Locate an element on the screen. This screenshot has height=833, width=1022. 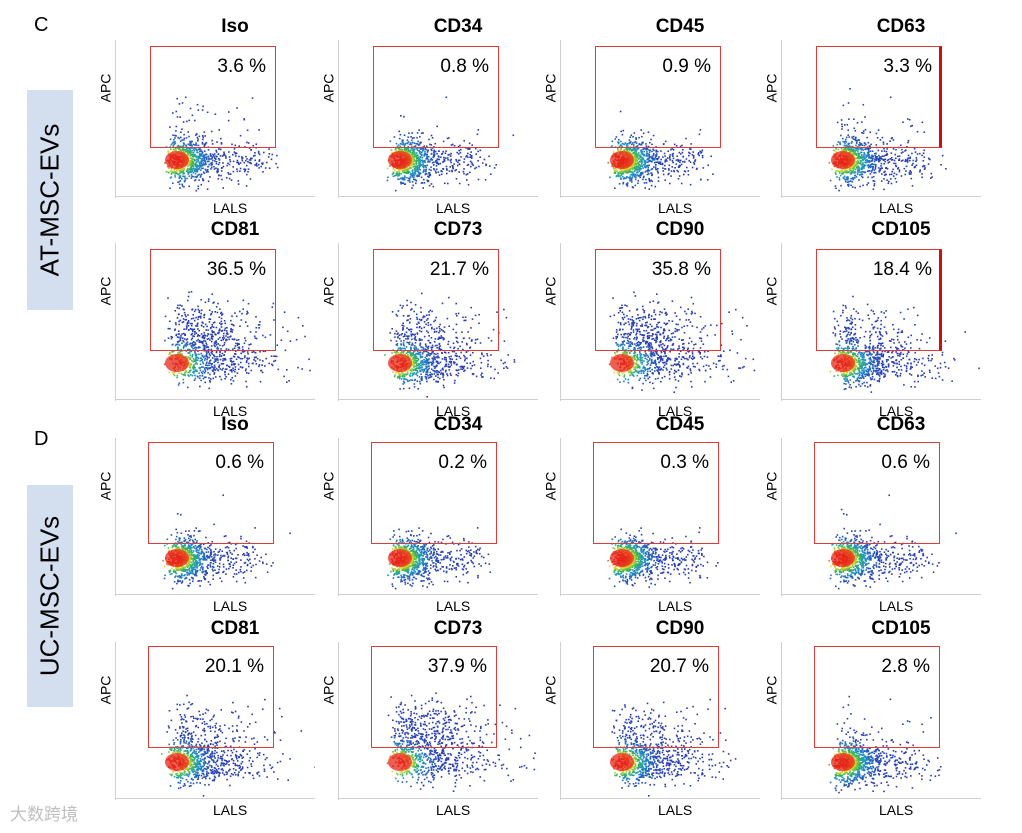
gate-percentage: 18.4 % is located at coordinates (902, 269).